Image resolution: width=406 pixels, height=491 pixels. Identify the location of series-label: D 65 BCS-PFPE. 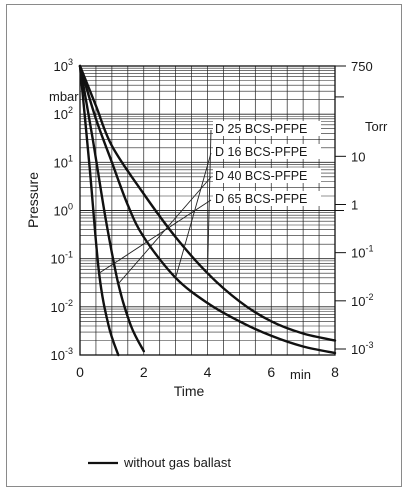
(261, 199).